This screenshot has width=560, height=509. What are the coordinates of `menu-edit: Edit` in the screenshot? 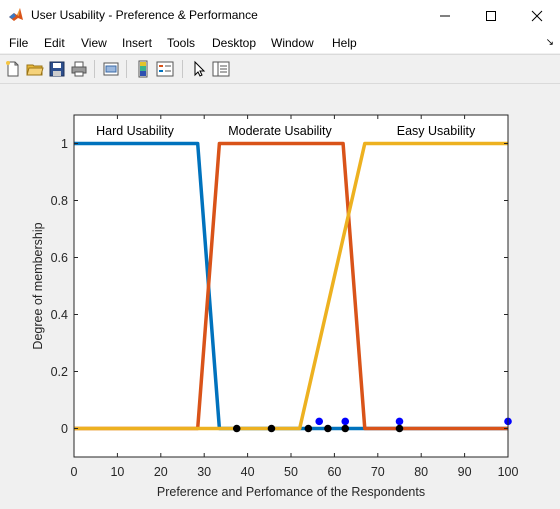 It's located at (54, 43).